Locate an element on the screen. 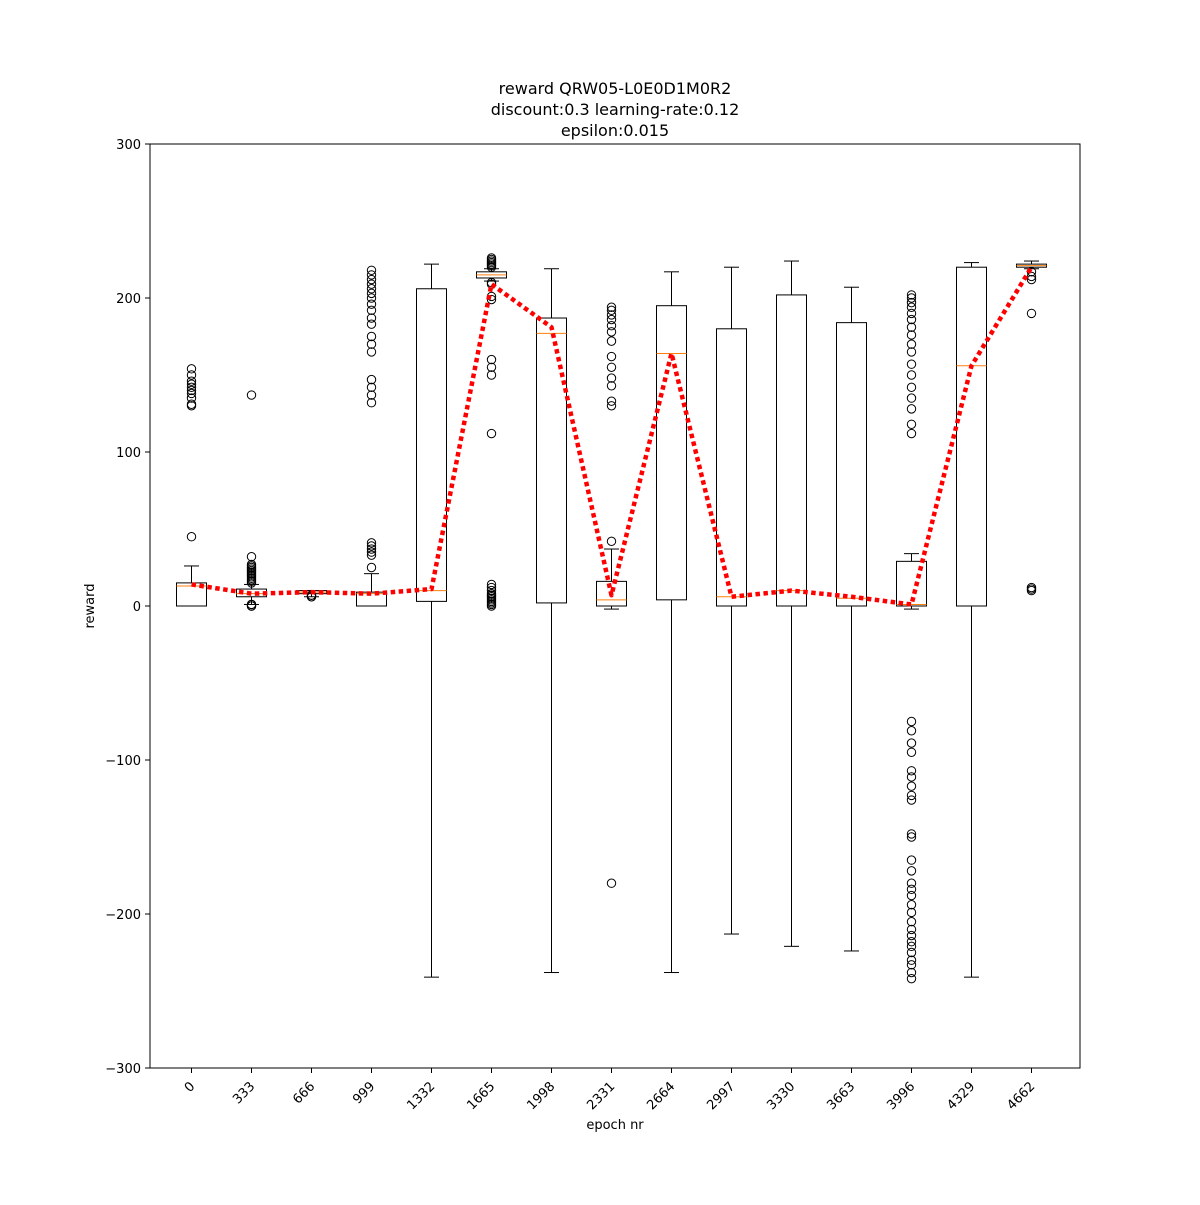 The height and width of the screenshot is (1205, 1200). y-axis-label: reward is located at coordinates (90, 605).